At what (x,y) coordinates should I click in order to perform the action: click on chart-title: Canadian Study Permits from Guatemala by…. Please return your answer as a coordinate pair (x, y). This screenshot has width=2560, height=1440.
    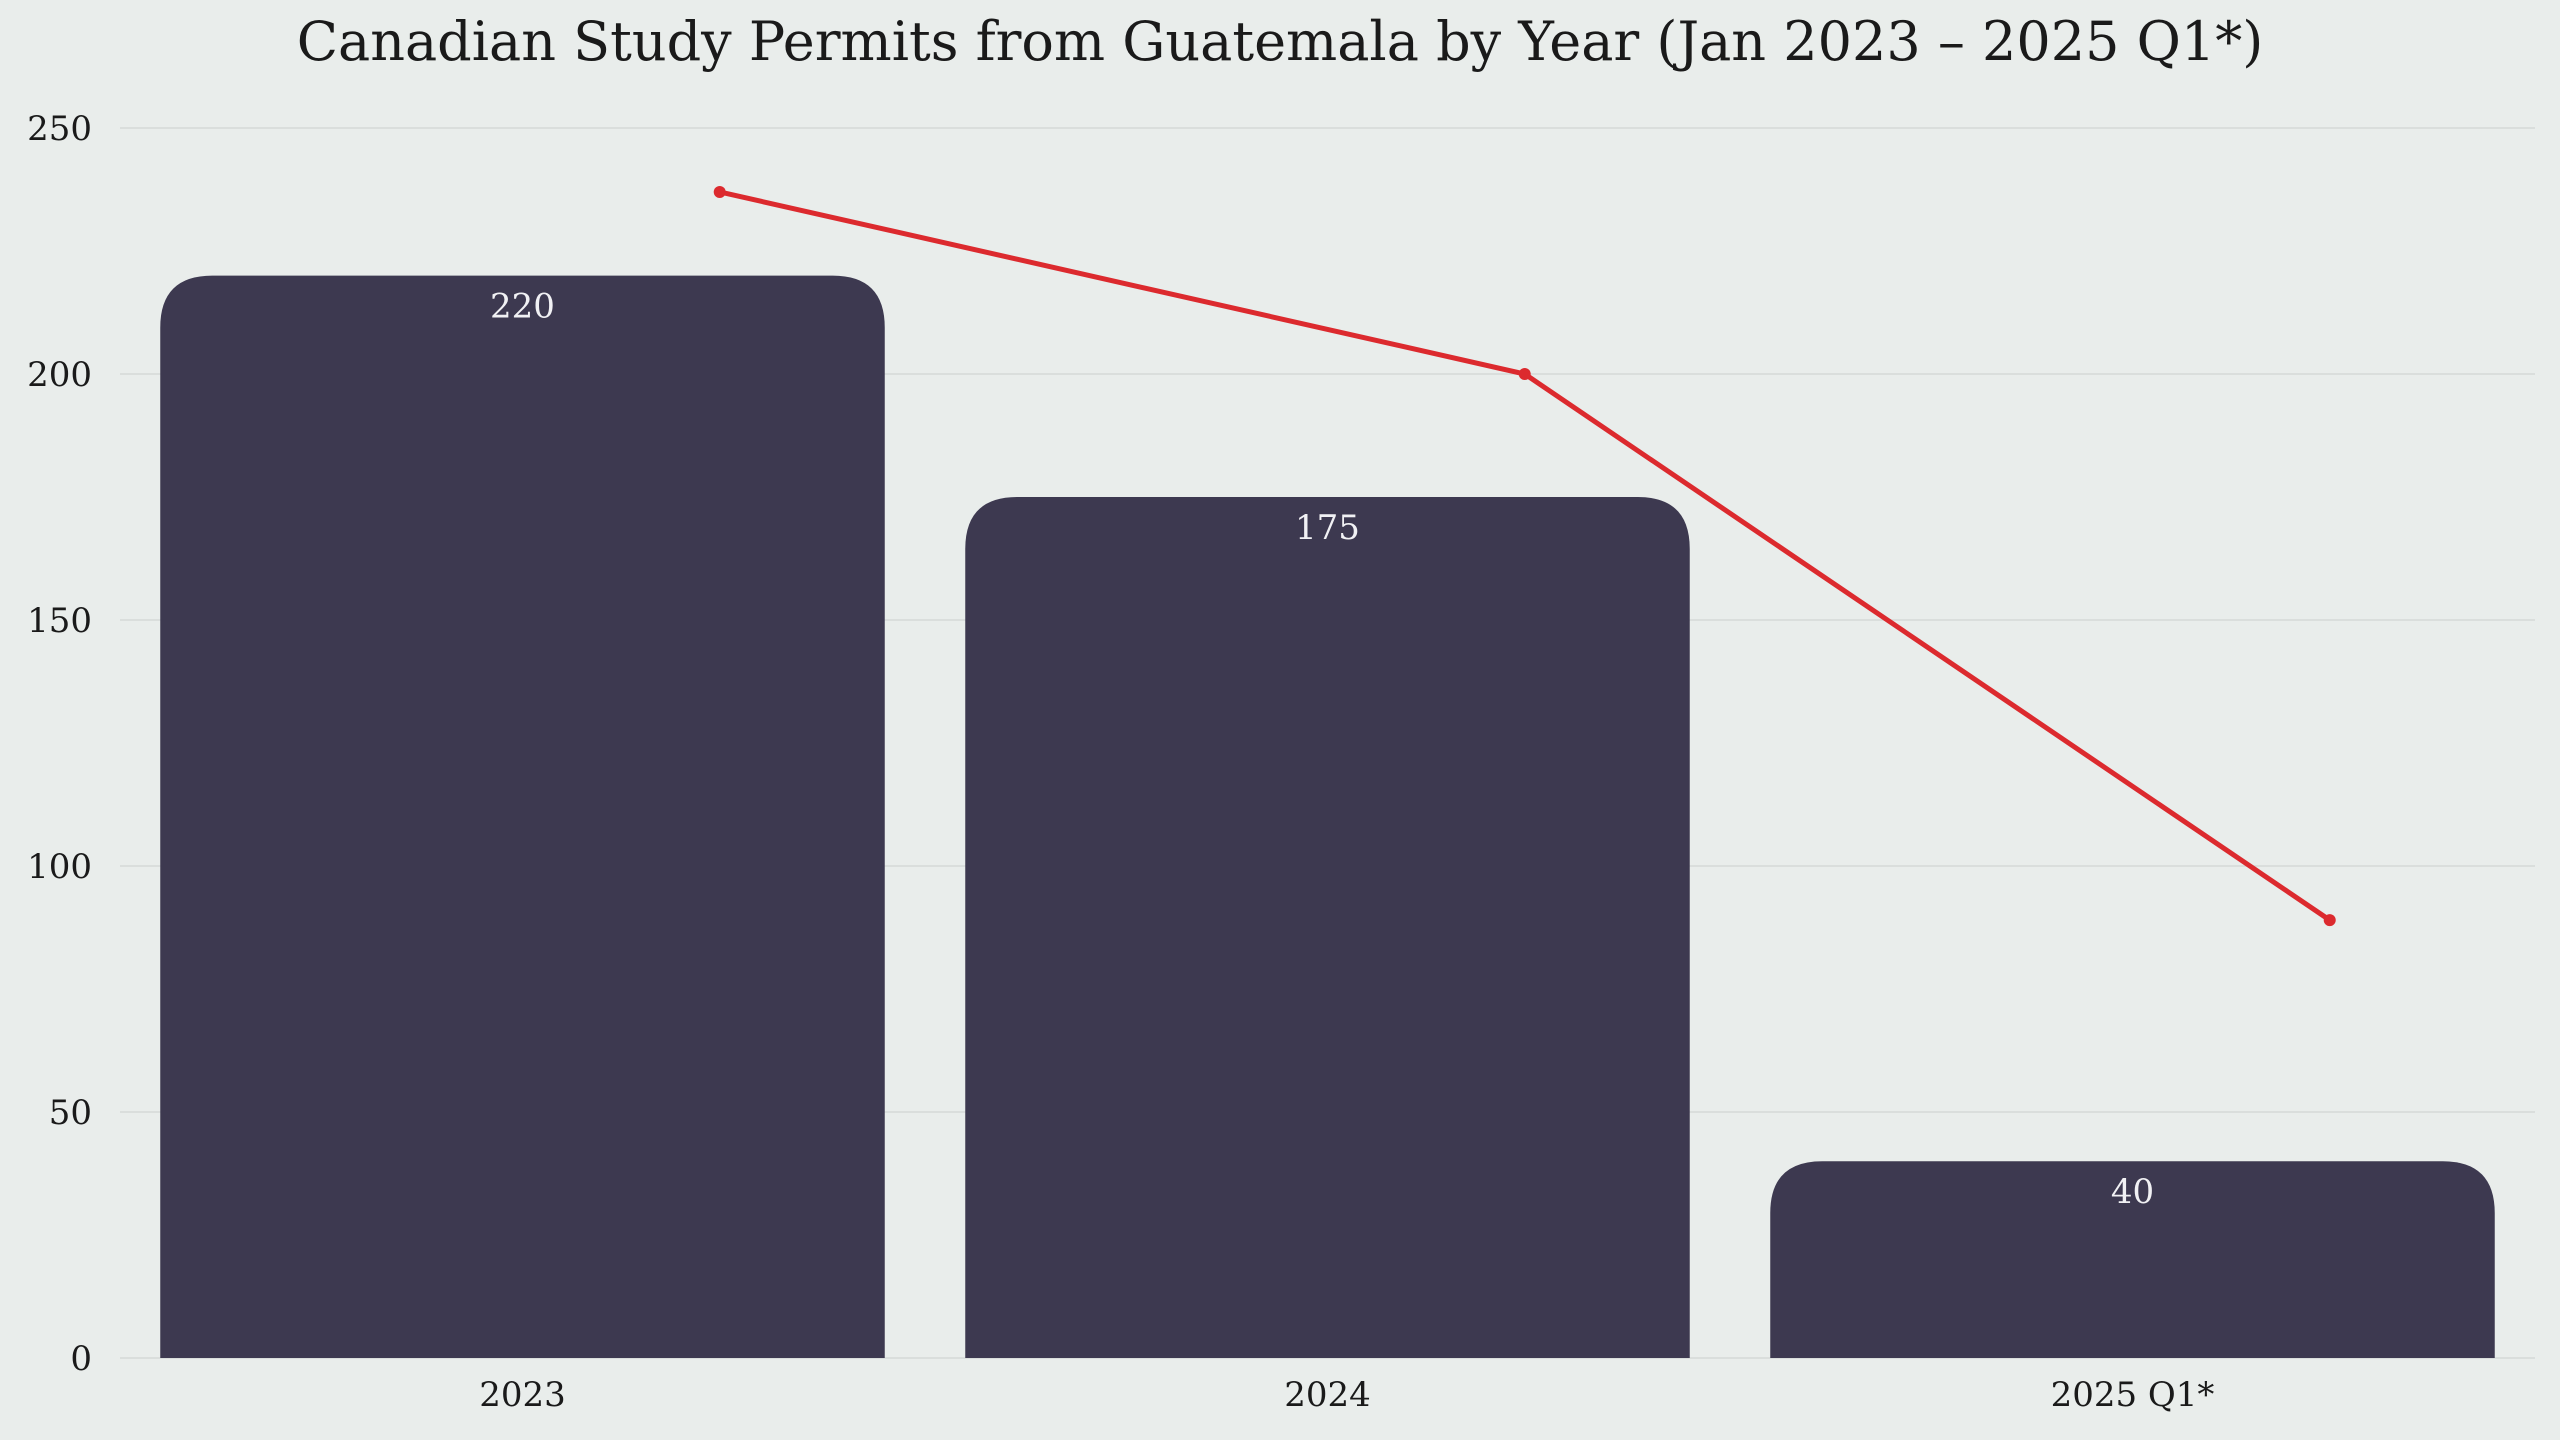
    Looking at the image, I should click on (1280, 41).